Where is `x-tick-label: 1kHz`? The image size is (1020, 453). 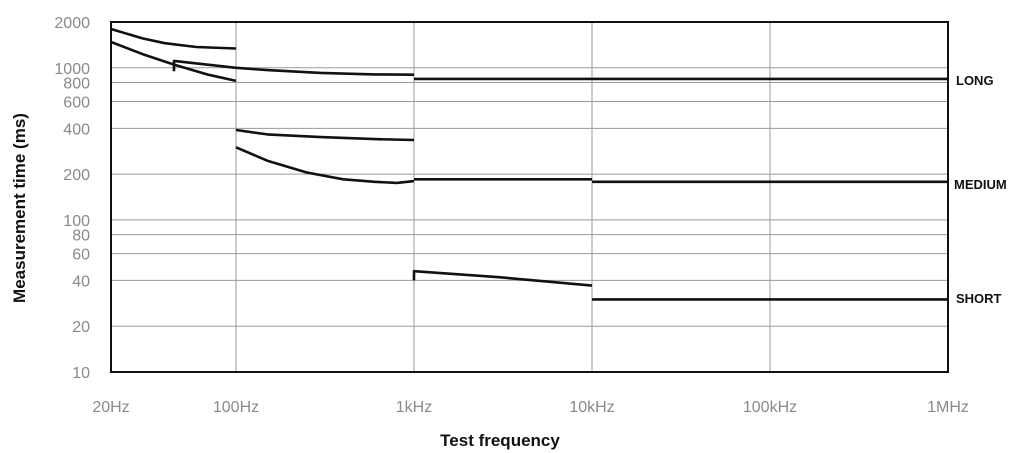 x-tick-label: 1kHz is located at coordinates (414, 407).